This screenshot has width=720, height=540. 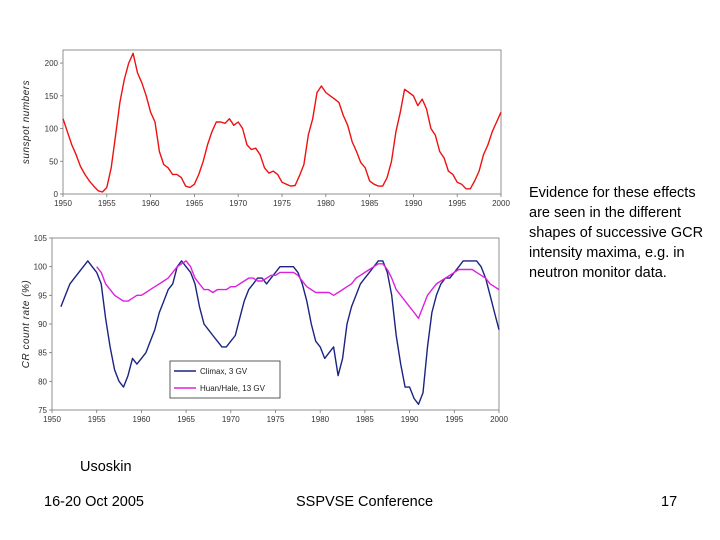 I want to click on cr-ytick-label: 75, so click(x=42, y=410).